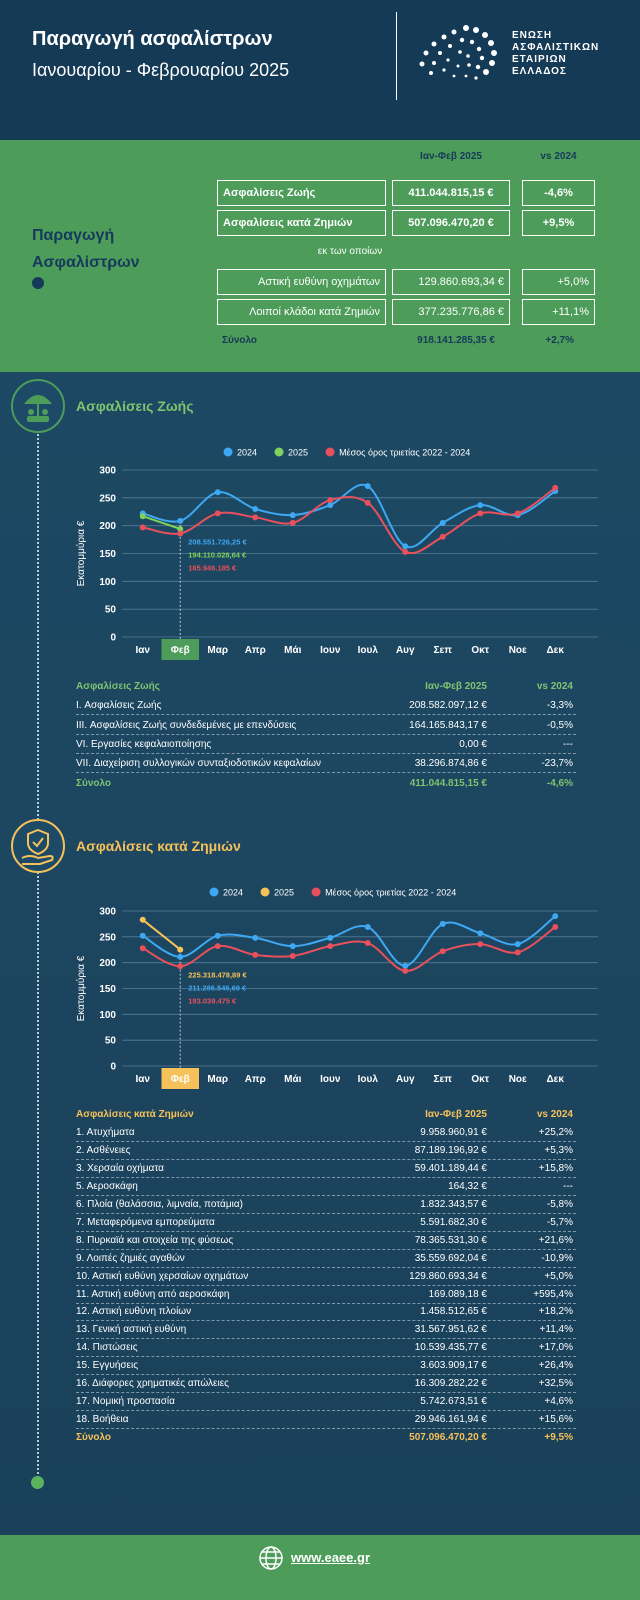  Describe the element at coordinates (301, 282) in the screenshot. I see `summary-cell: Αστική ευθύνη οχημάτων` at that location.